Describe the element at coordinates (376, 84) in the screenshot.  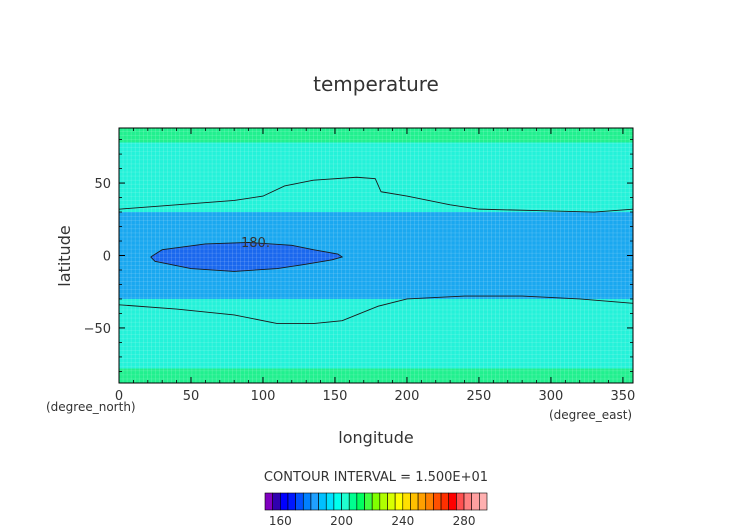
I see `chart-title: temperature` at that location.